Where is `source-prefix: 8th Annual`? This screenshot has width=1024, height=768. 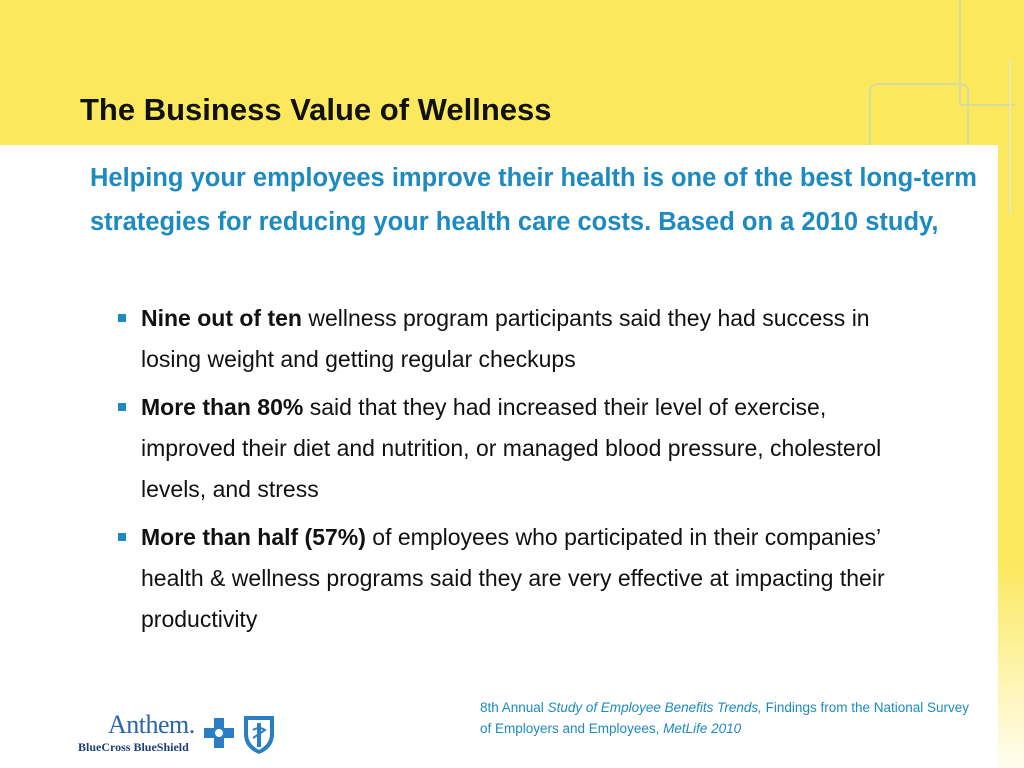
source-prefix: 8th Annual is located at coordinates (514, 707).